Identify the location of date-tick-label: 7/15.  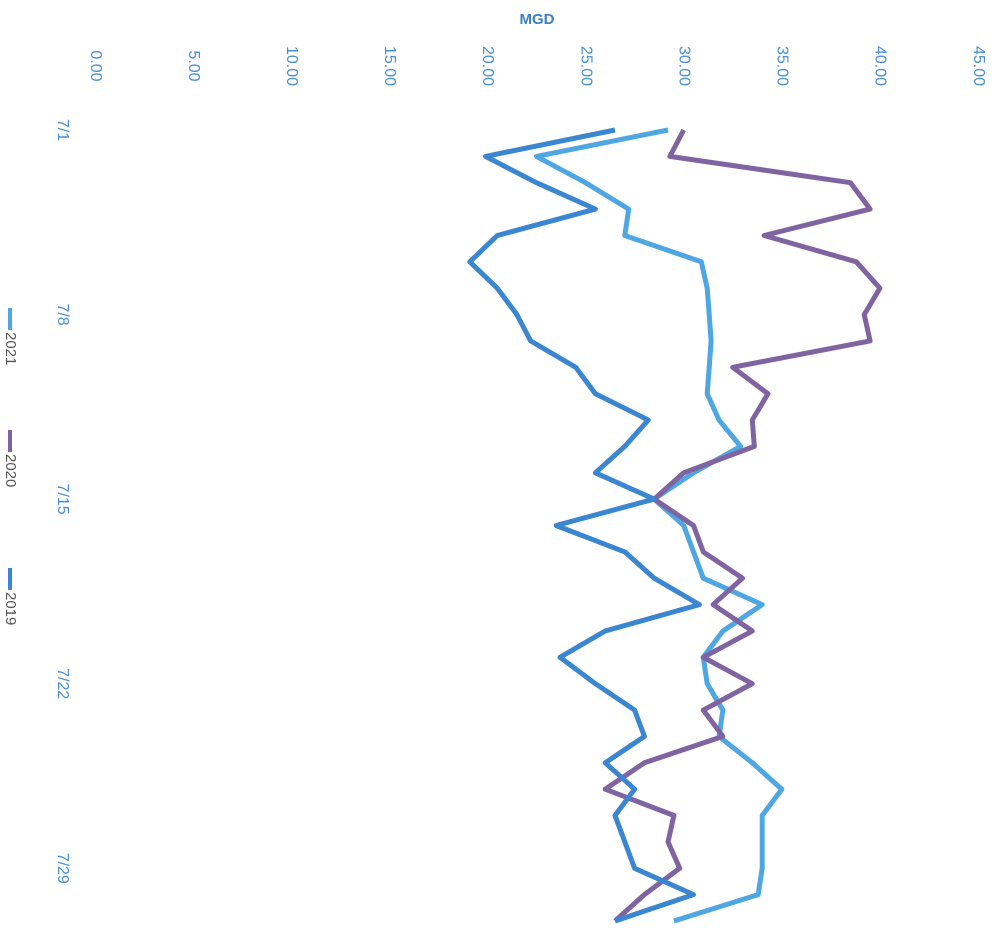
(62, 499).